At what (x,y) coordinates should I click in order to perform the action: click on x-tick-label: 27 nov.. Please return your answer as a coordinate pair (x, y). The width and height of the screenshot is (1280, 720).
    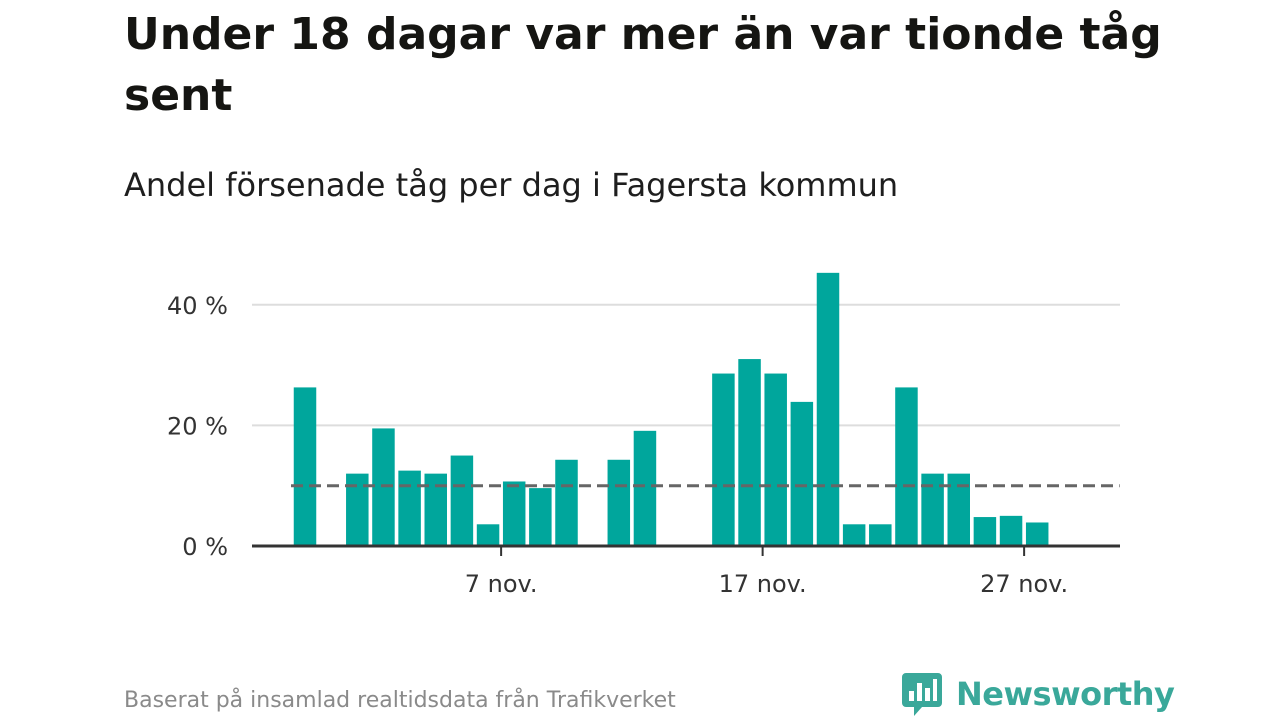
    Looking at the image, I should click on (1024, 584).